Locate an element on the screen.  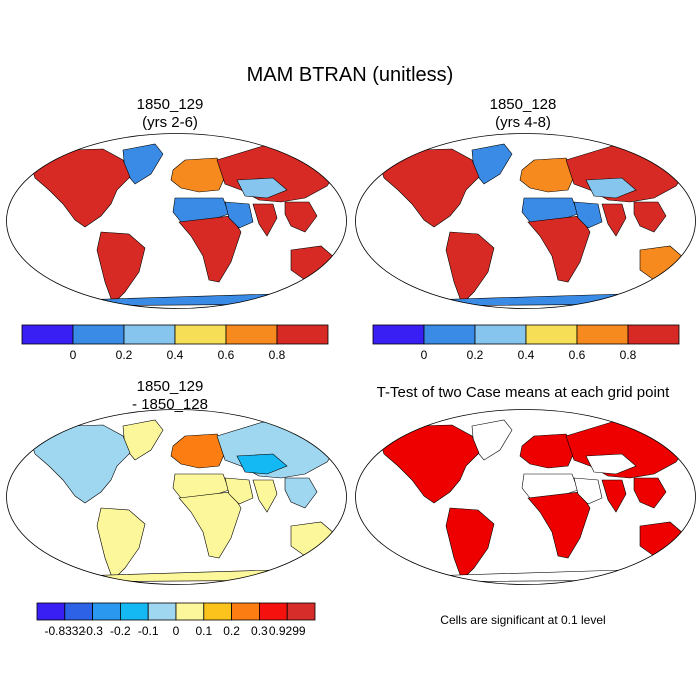
panel-3-title-line2: - 1850_128 is located at coordinates (170, 404).